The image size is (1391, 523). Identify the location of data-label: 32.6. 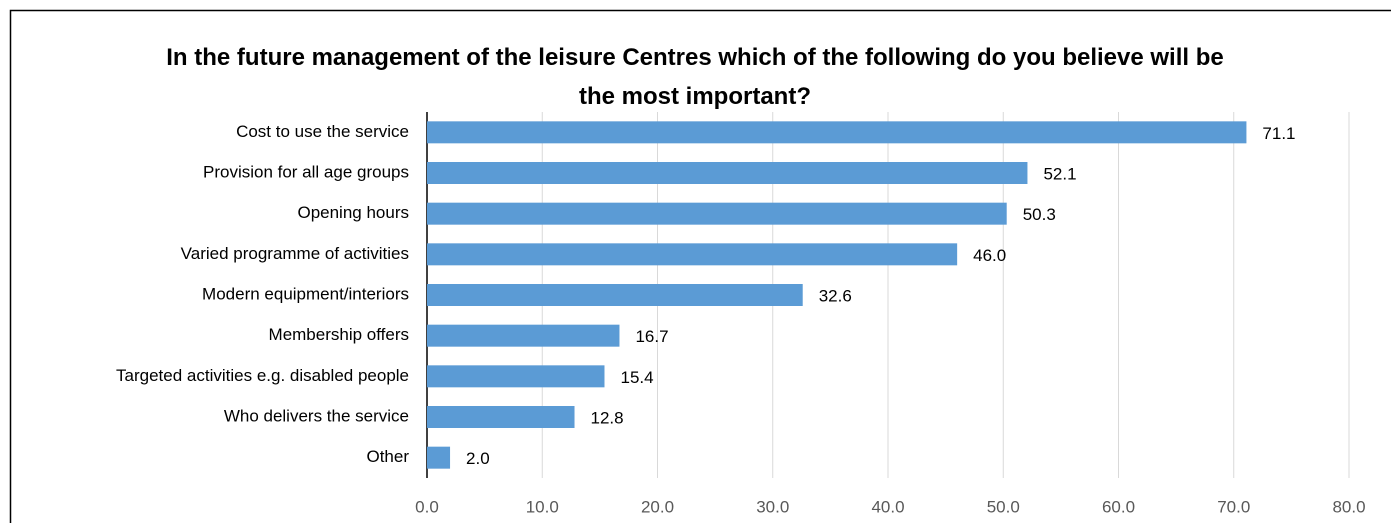
(835, 295).